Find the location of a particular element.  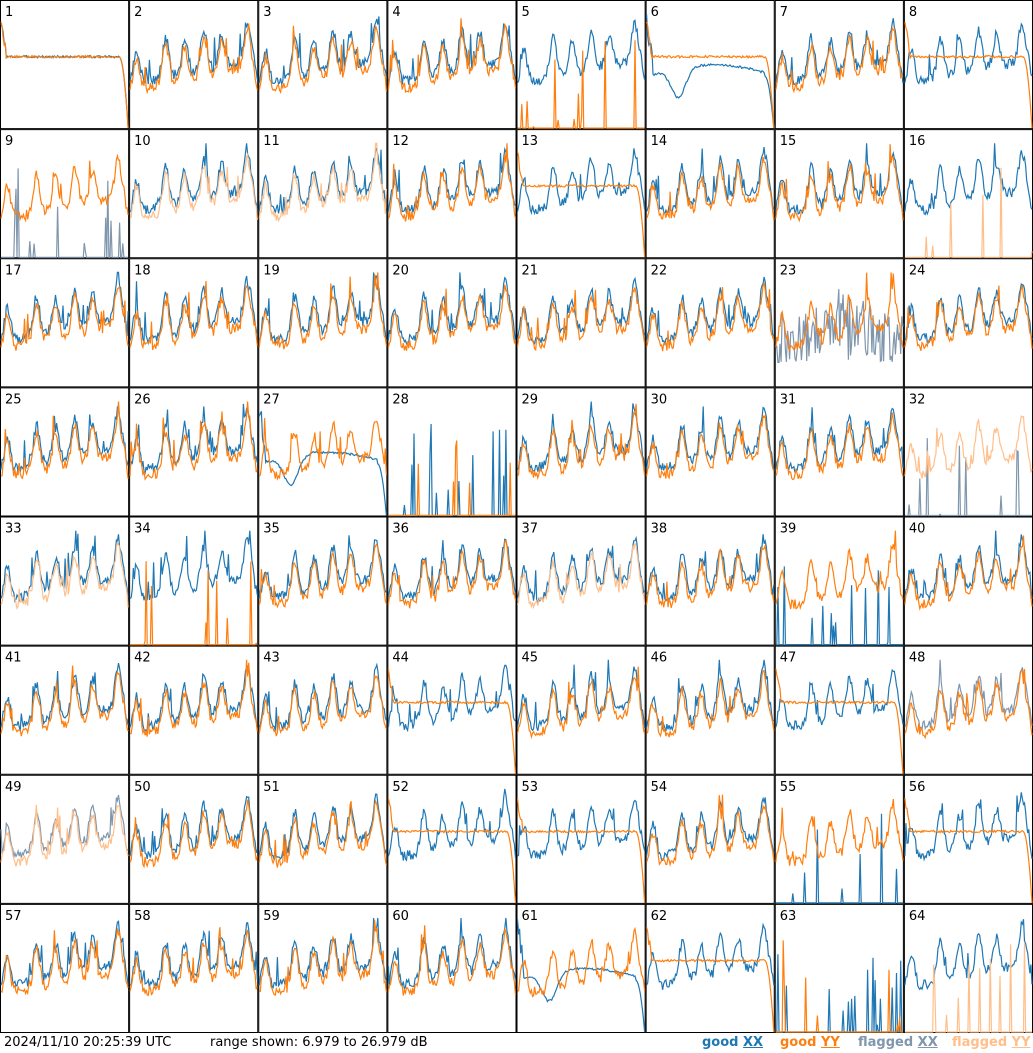

panel-15: 15 is located at coordinates (839, 194).